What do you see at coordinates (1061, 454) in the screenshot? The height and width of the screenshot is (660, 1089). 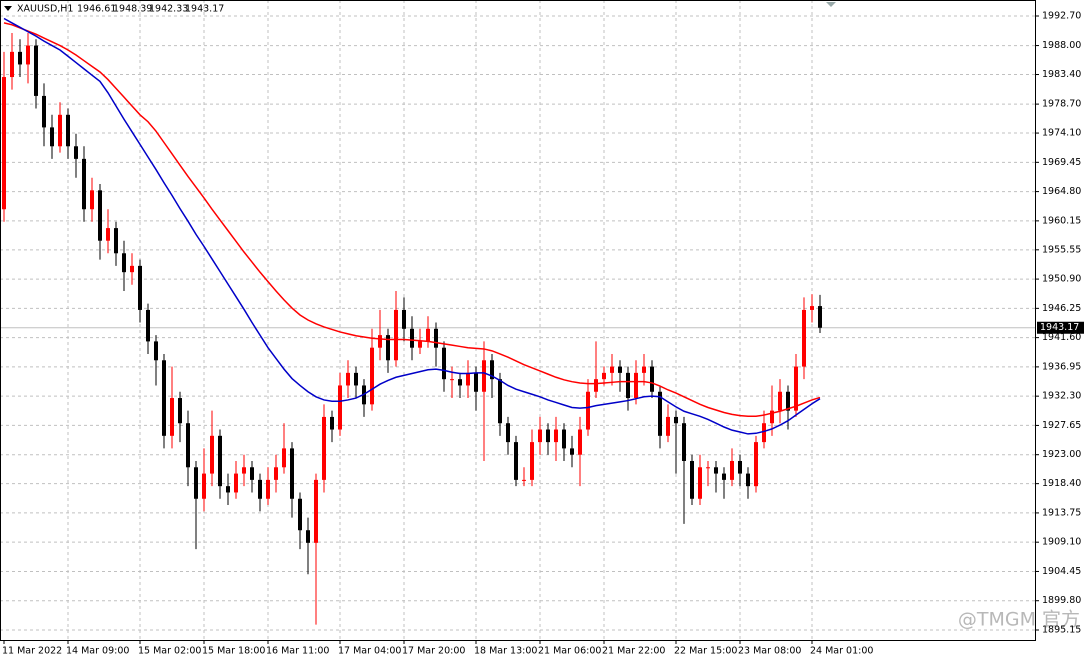 I see `y-tick-label: 1923.00` at bounding box center [1061, 454].